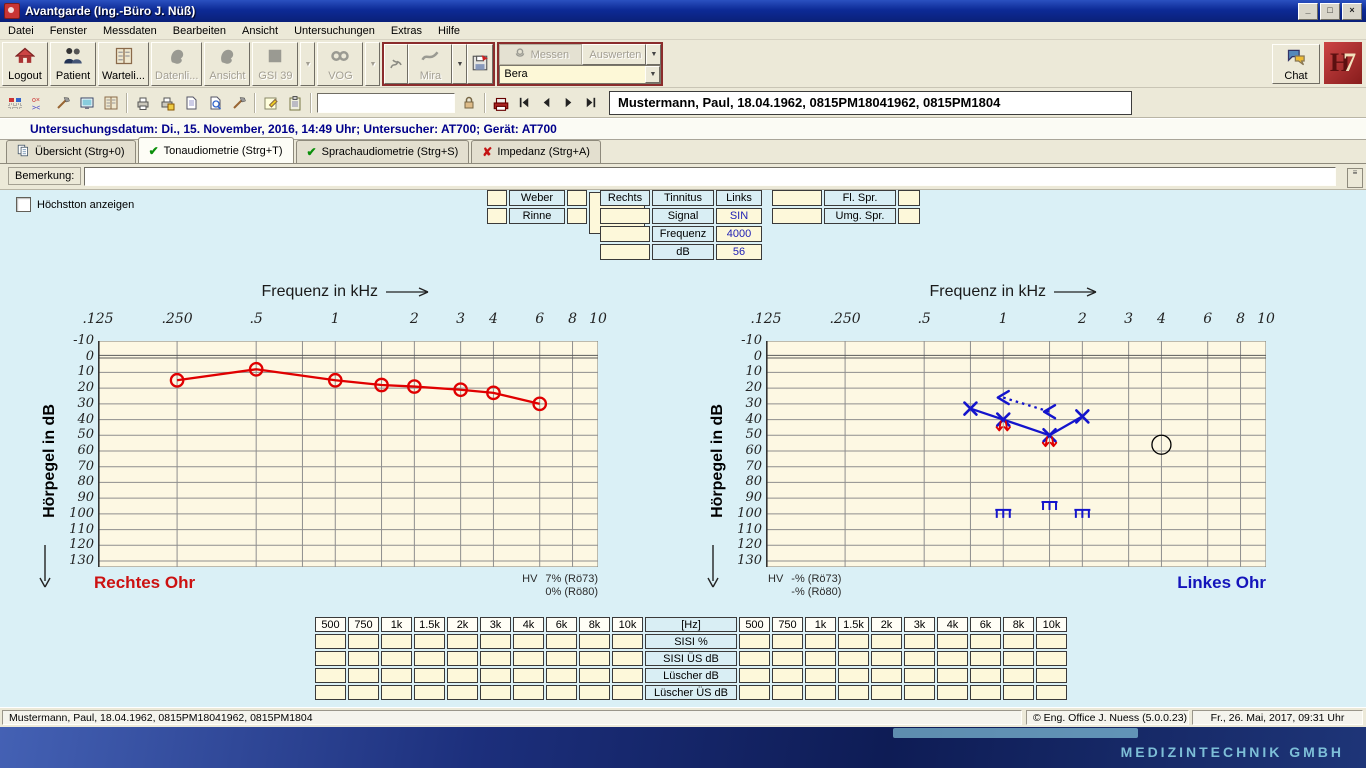 The height and width of the screenshot is (768, 1366). I want to click on hoechstton-checkbox, so click(23, 204).